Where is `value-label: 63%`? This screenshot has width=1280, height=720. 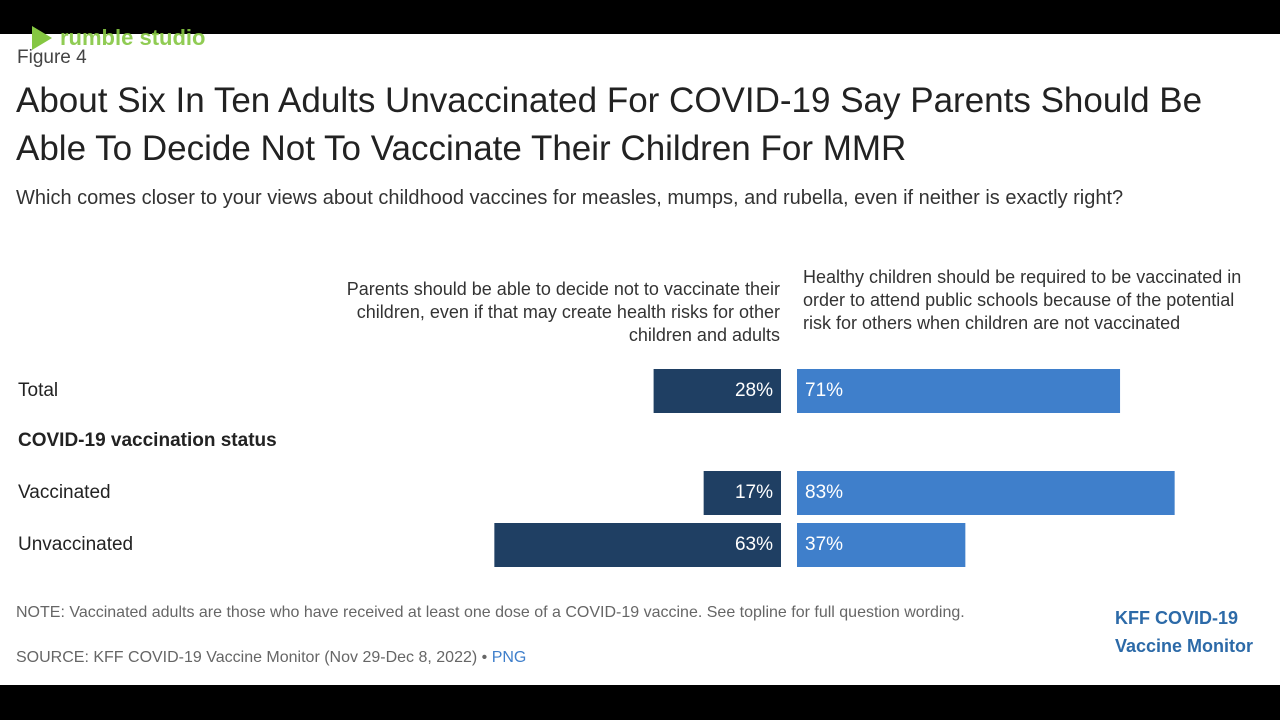
value-label: 63% is located at coordinates (754, 544).